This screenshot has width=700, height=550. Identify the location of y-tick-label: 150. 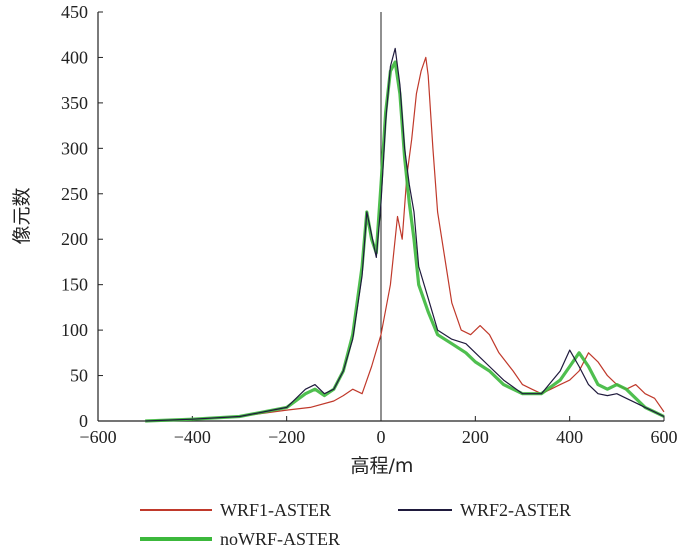
(74, 285).